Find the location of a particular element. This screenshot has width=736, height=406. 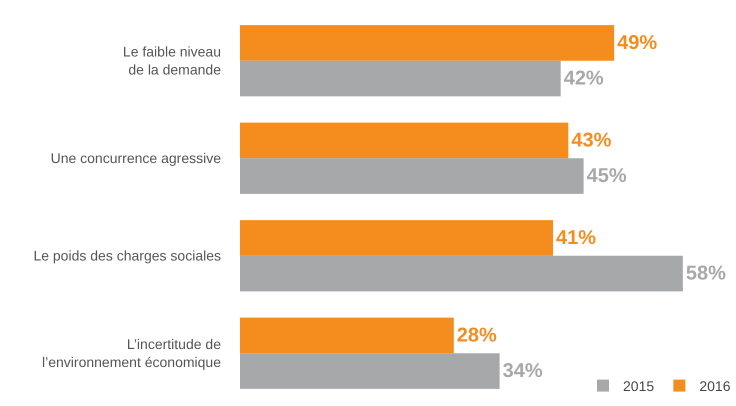

data-label: 49% is located at coordinates (637, 43).